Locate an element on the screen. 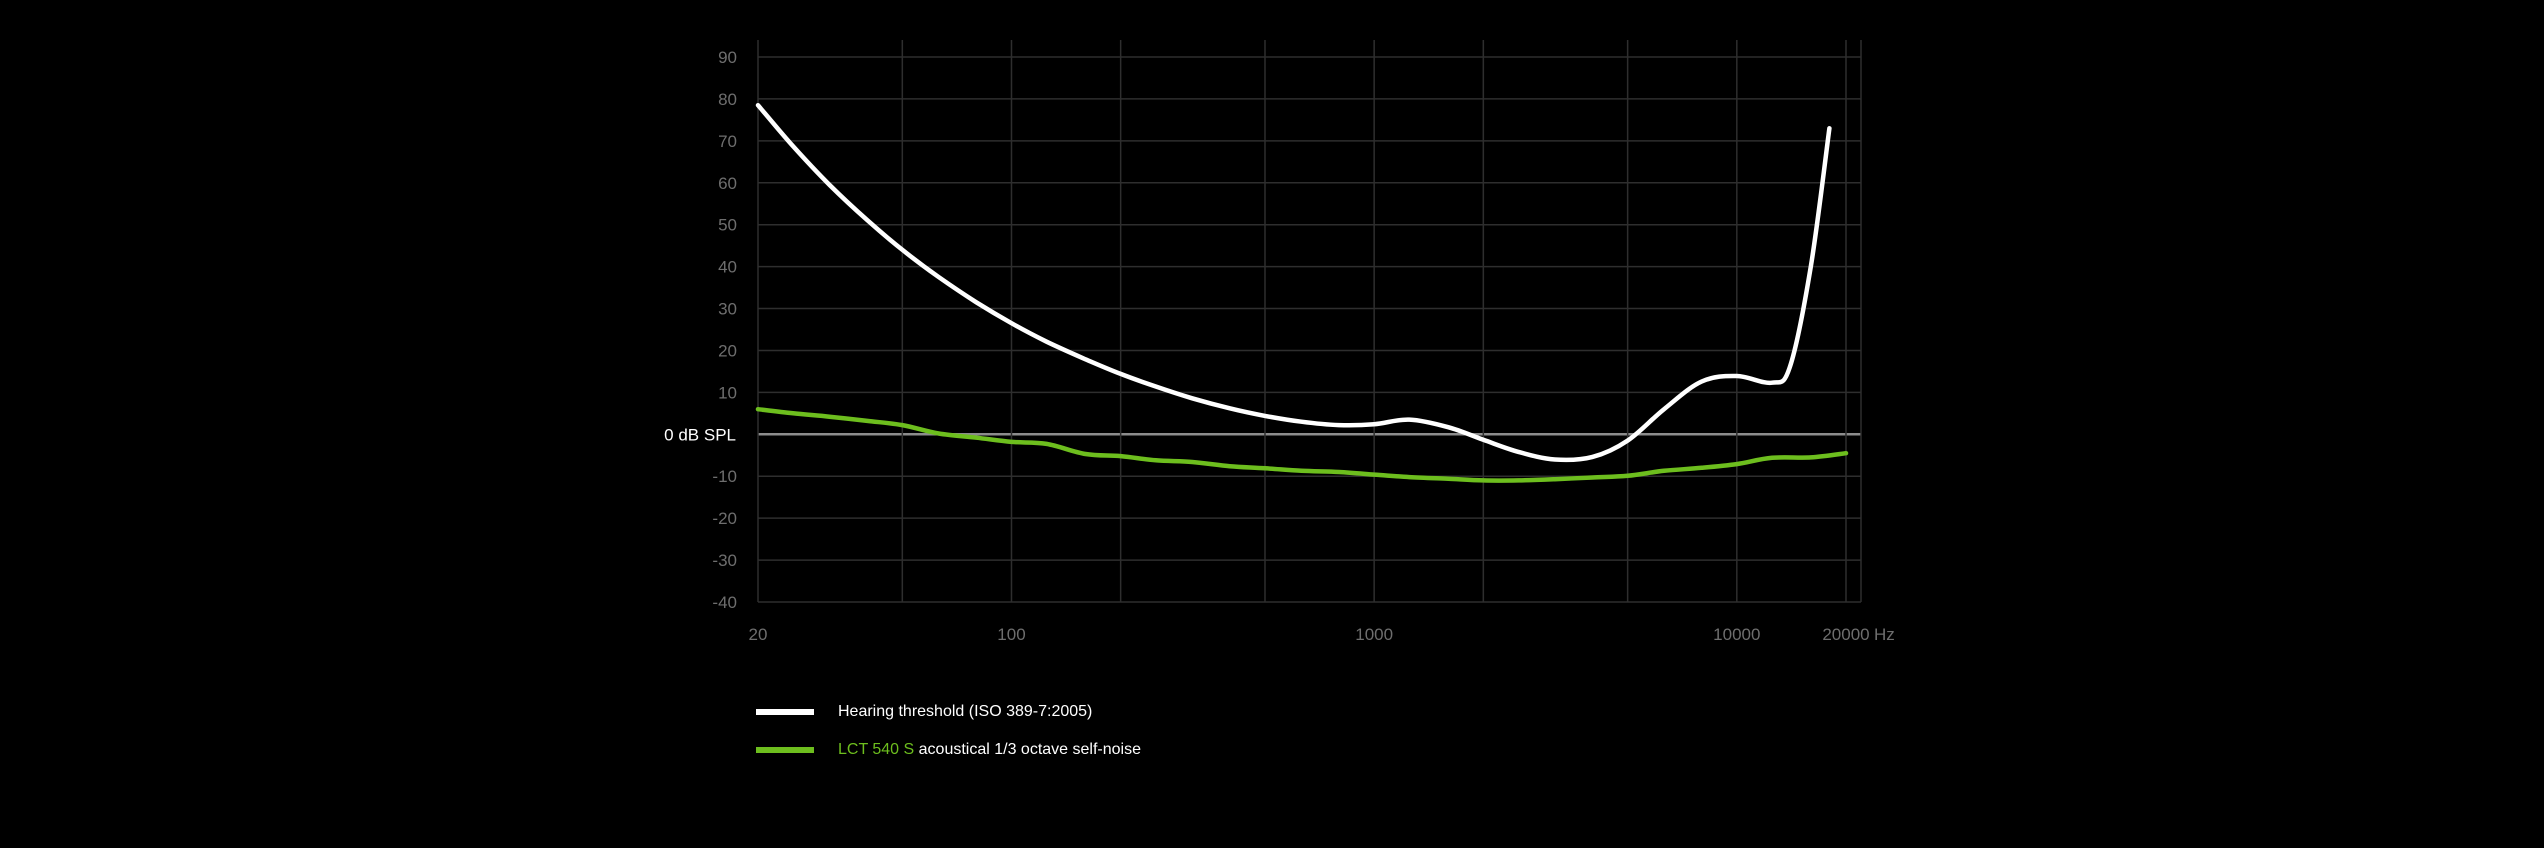  x-tick-label: 100 is located at coordinates (1011, 634).